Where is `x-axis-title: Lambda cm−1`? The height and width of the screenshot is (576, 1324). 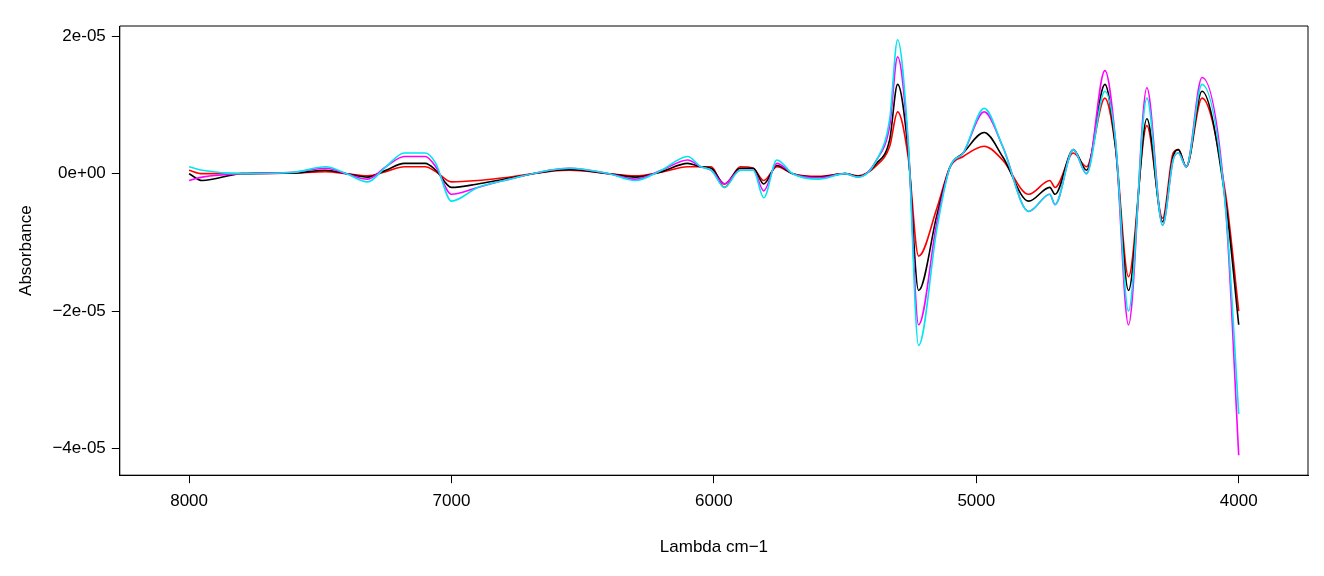 x-axis-title: Lambda cm−1 is located at coordinates (714, 547).